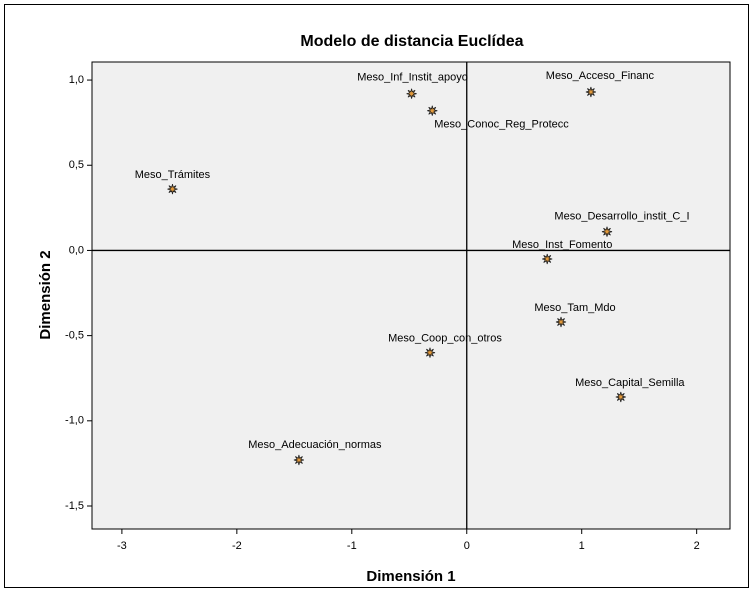 The width and height of the screenshot is (753, 597). Describe the element at coordinates (237, 546) in the screenshot. I see `x-tick-label: -2` at that location.